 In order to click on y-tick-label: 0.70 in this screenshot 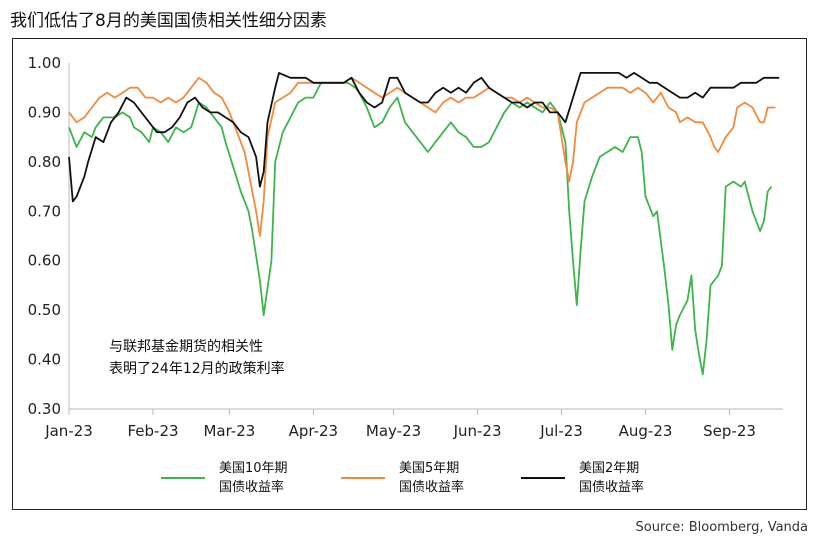, I will do `click(44, 211)`.